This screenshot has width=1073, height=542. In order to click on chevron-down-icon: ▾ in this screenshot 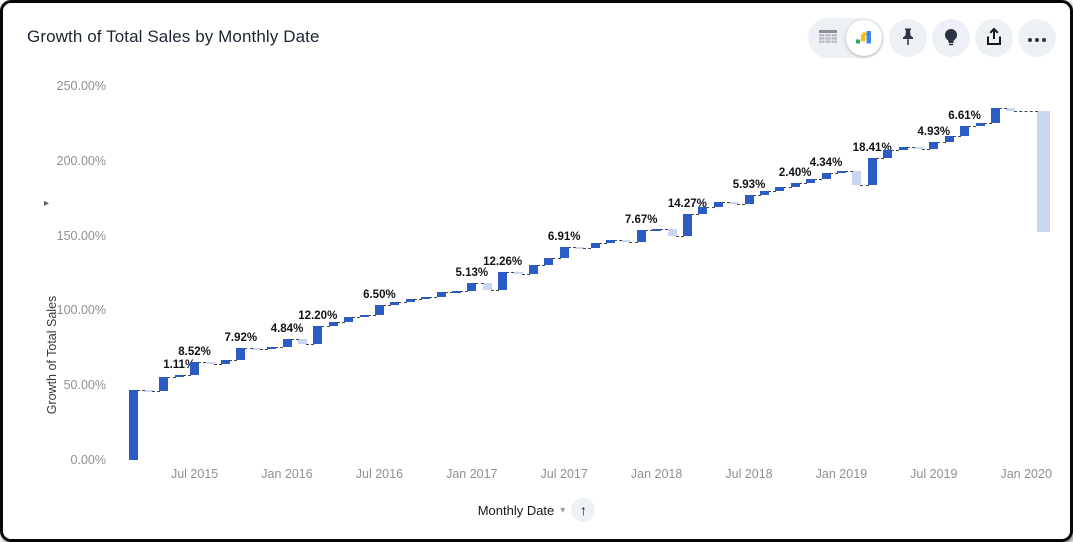, I will do `click(563, 510)`.